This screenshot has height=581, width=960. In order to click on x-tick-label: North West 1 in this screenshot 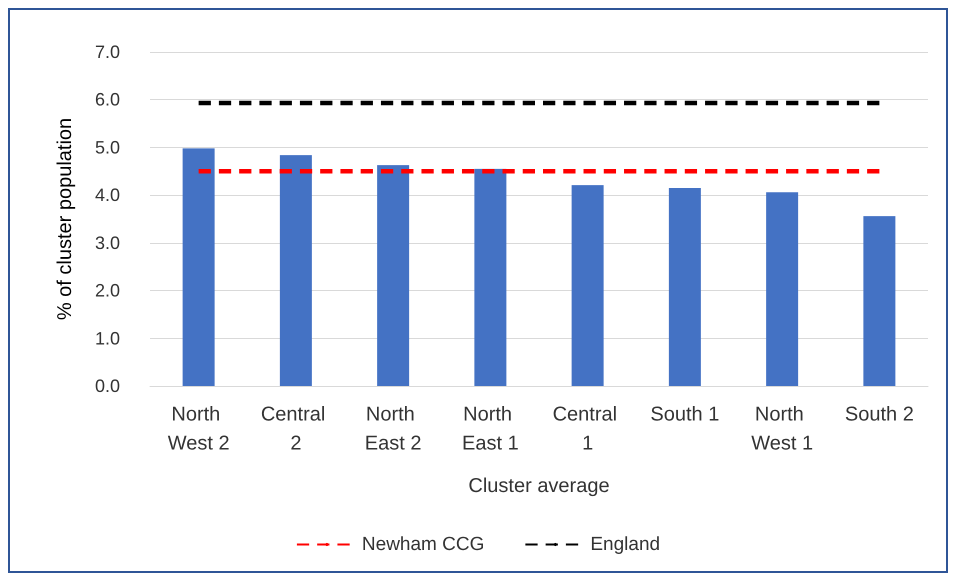, I will do `click(782, 429)`.